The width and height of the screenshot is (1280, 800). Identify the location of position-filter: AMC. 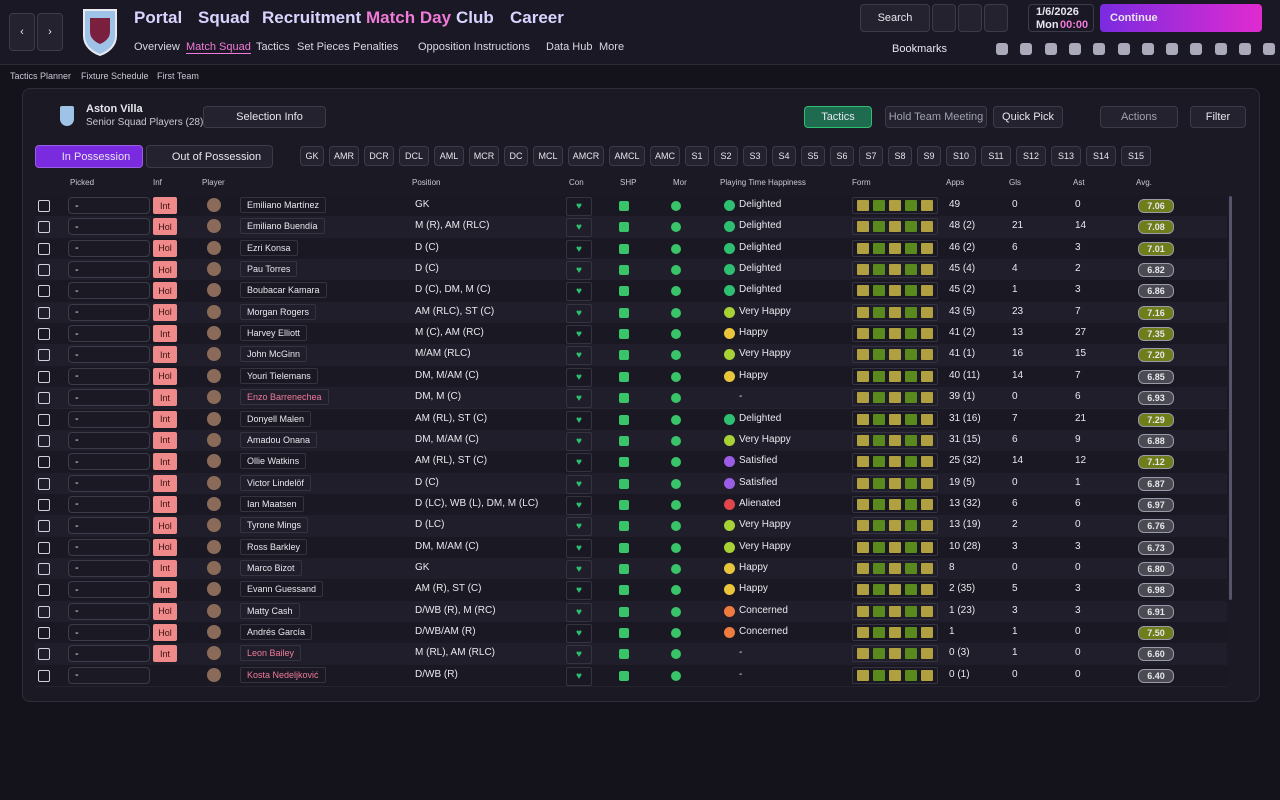
(665, 156).